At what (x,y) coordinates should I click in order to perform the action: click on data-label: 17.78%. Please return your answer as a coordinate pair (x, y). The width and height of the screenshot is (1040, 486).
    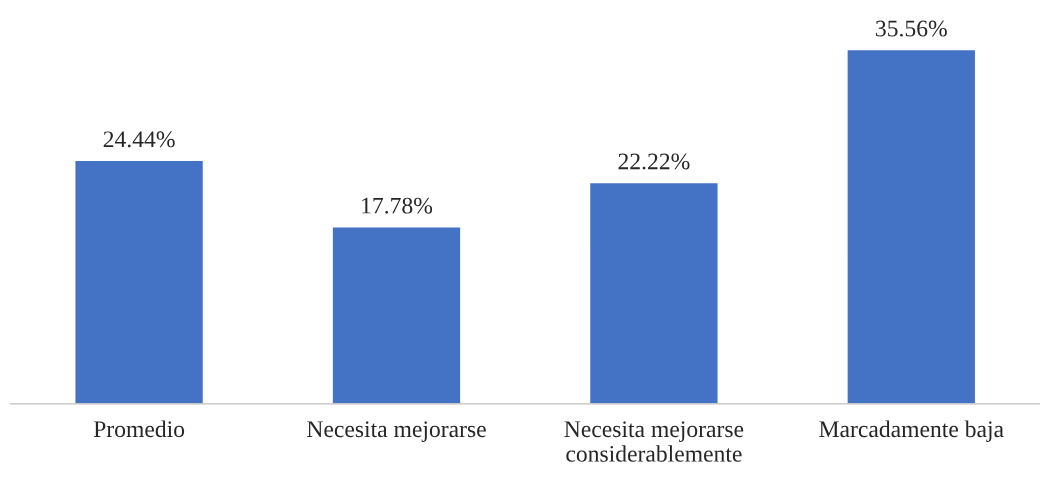
    Looking at the image, I should click on (397, 205).